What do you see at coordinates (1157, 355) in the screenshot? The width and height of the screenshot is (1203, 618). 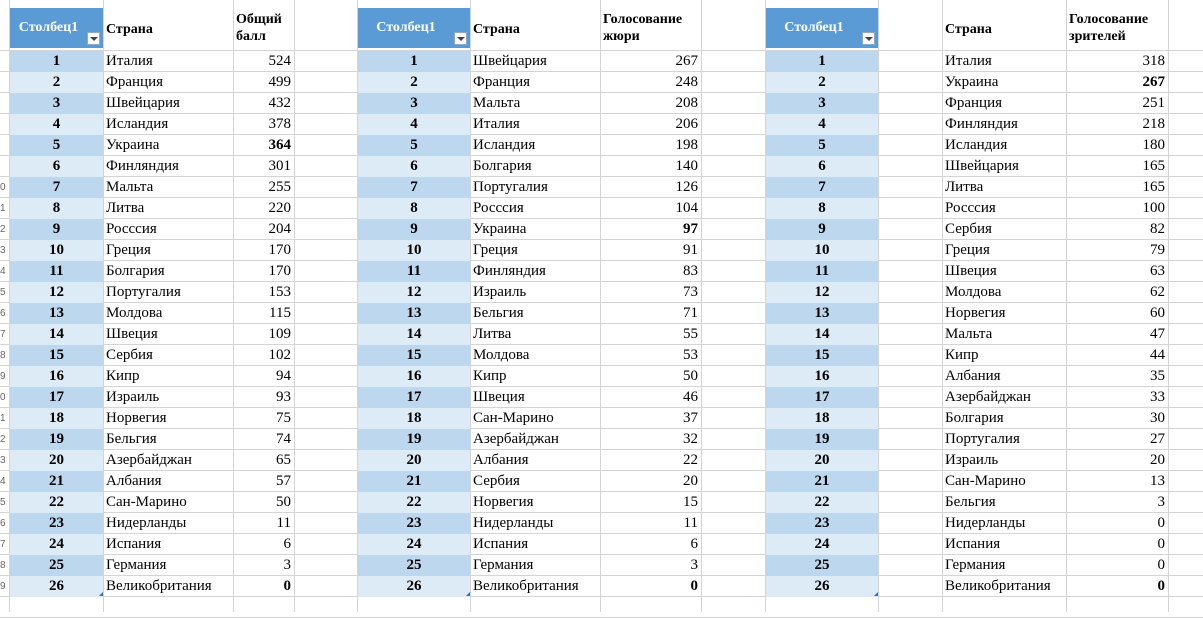 I see `score-cell: 44` at bounding box center [1157, 355].